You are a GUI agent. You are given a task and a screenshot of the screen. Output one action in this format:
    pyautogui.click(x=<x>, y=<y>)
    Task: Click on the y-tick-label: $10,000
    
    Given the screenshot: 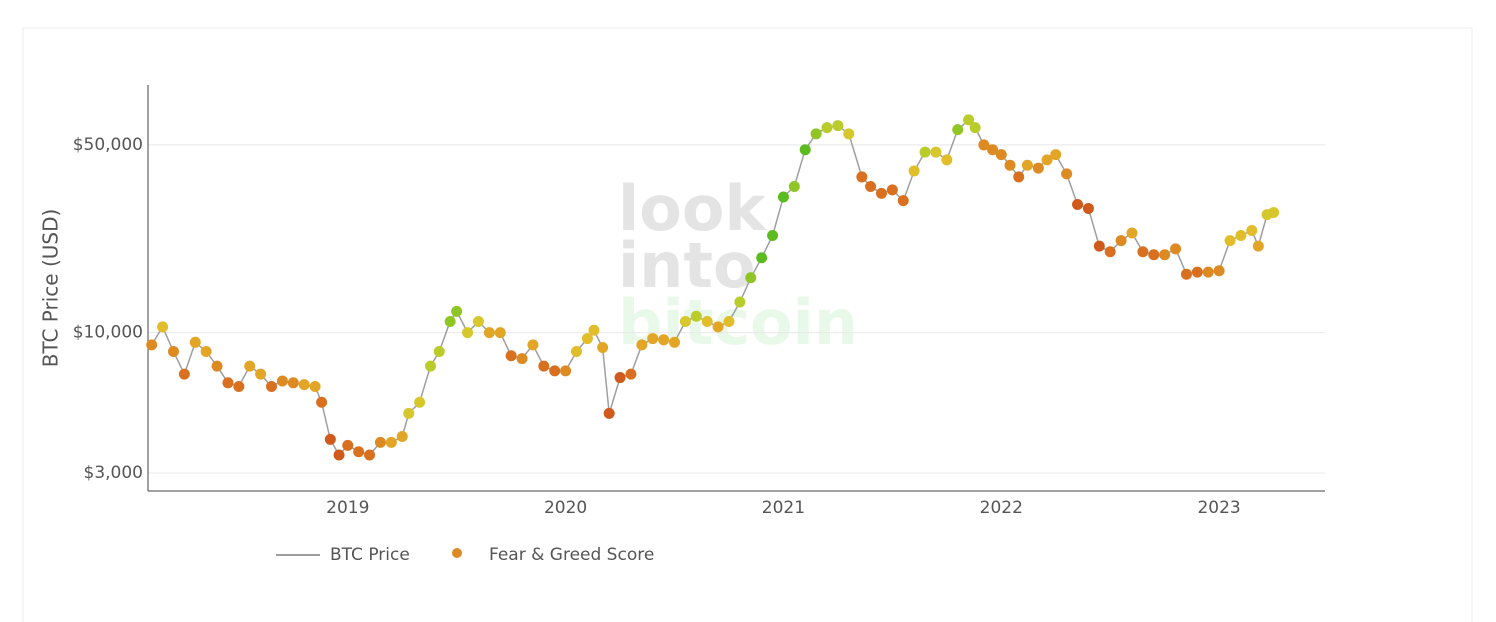 What is the action you would take?
    pyautogui.click(x=108, y=333)
    